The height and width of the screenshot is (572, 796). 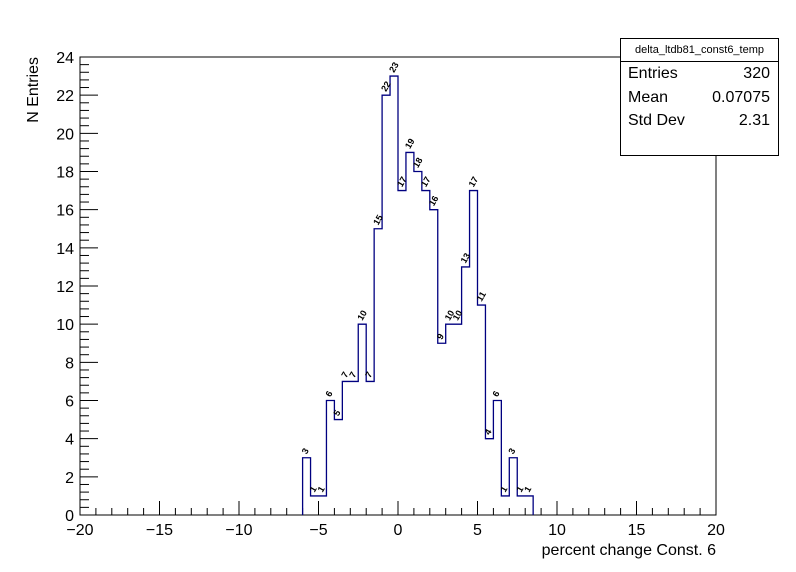 What do you see at coordinates (398, 530) in the screenshot?
I see `x-tick-label: 0` at bounding box center [398, 530].